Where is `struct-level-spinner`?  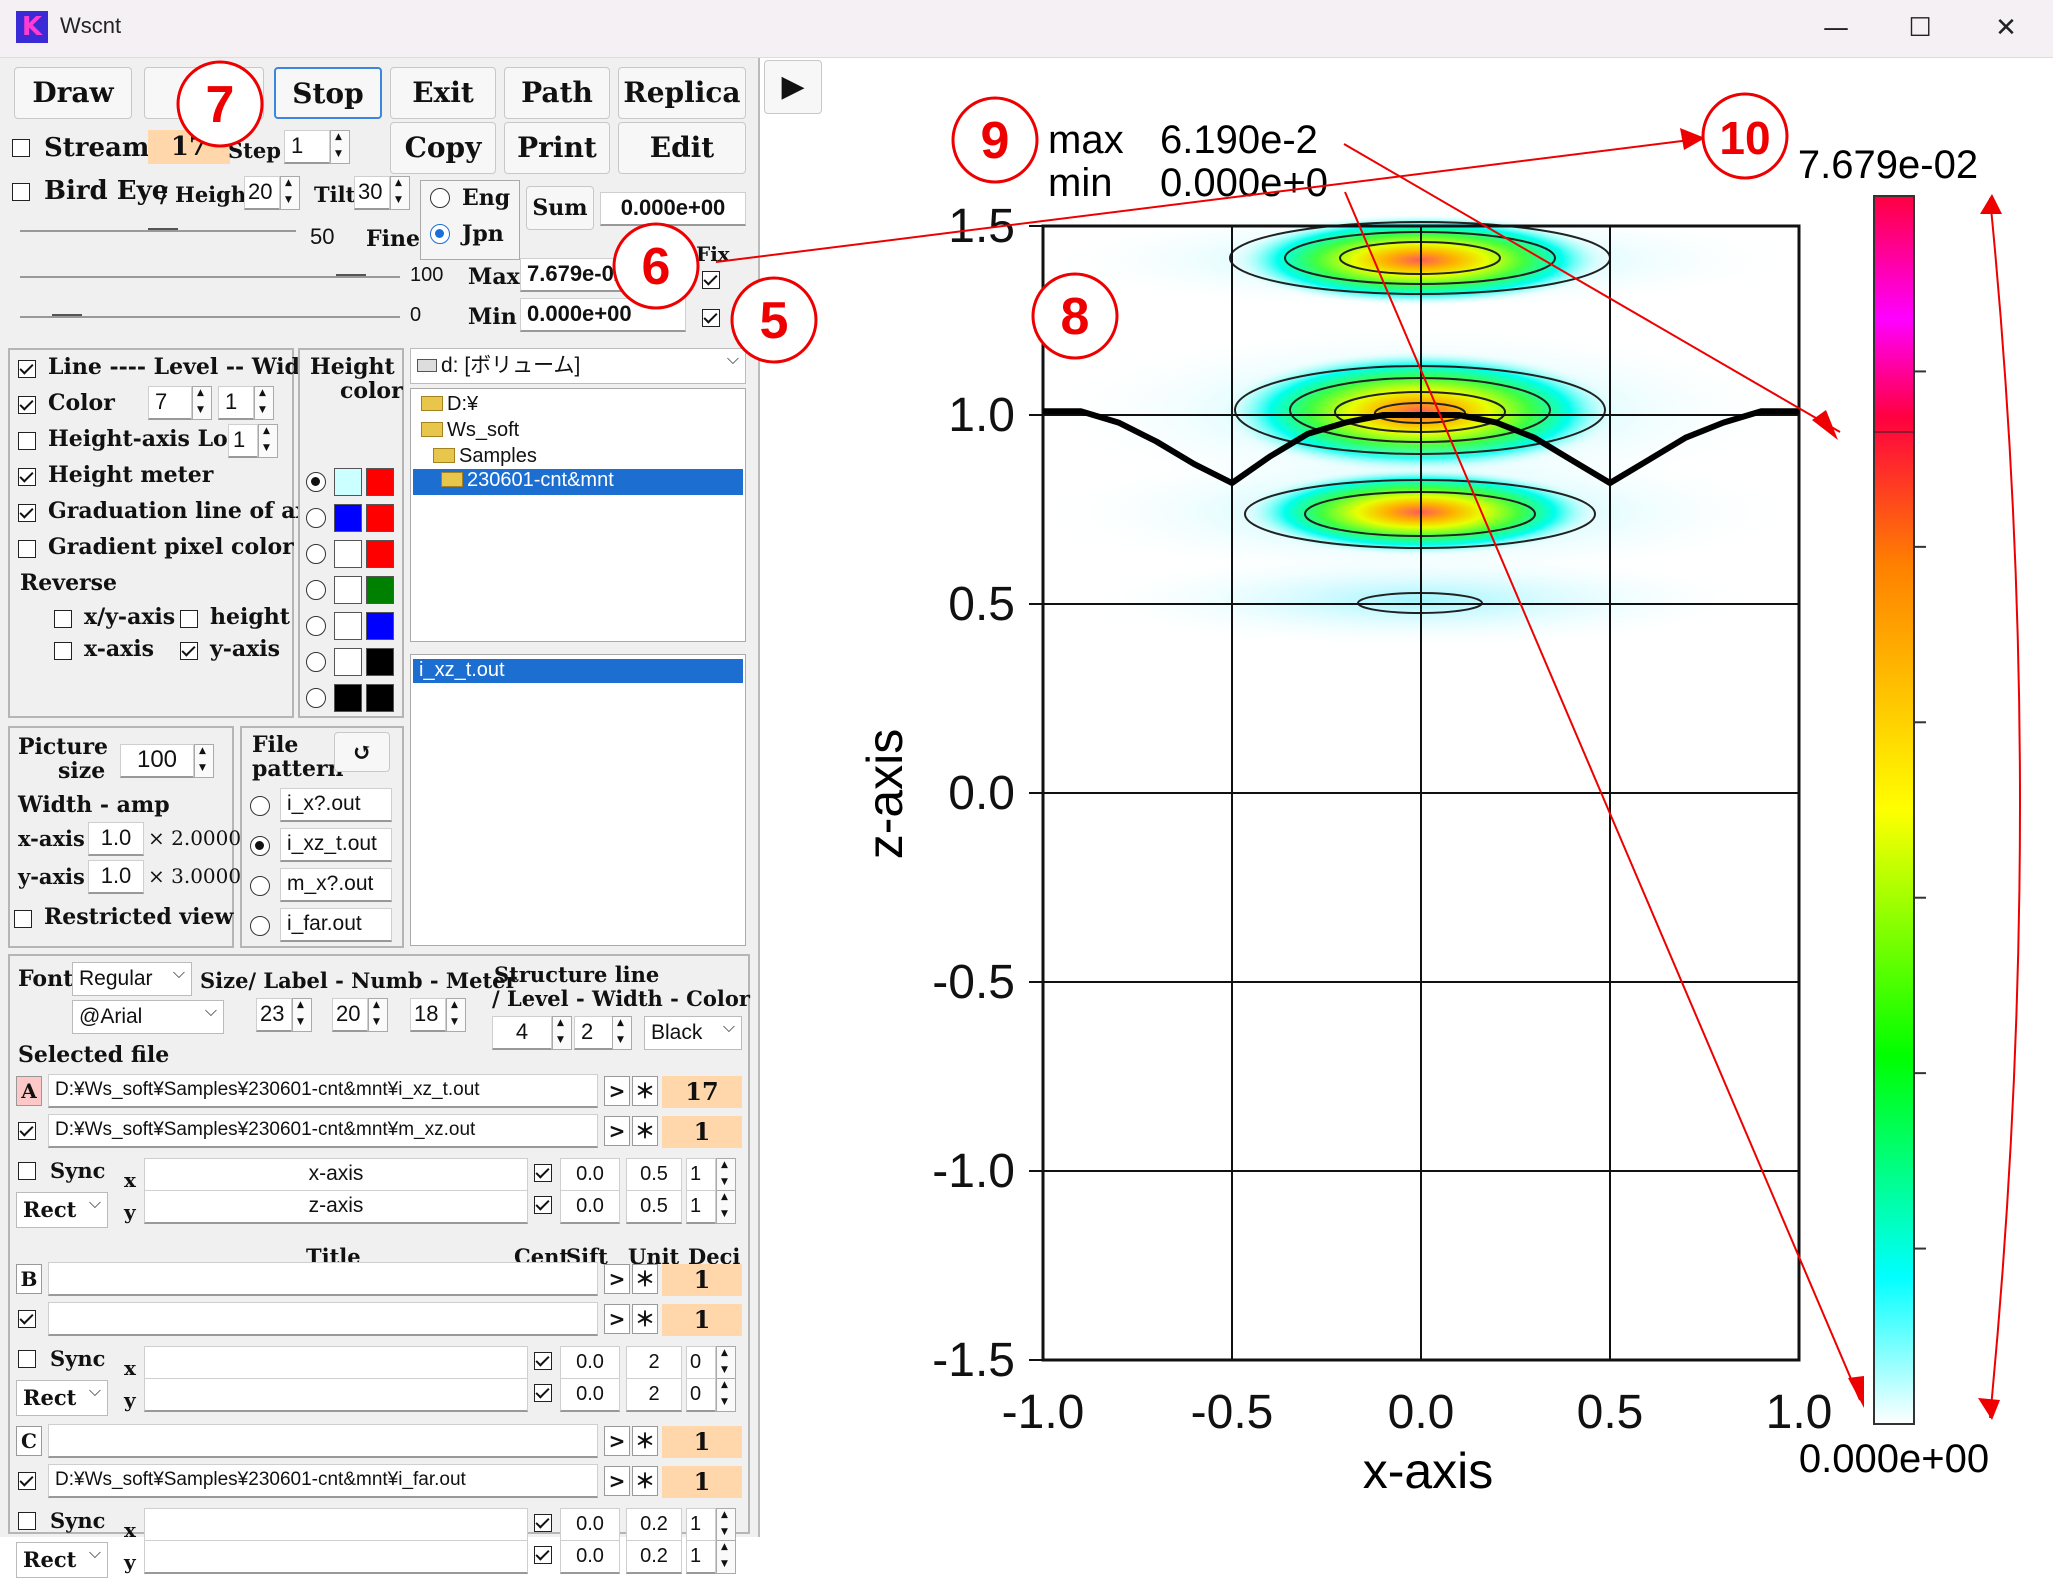
struct-level-spinner is located at coordinates (562, 1033).